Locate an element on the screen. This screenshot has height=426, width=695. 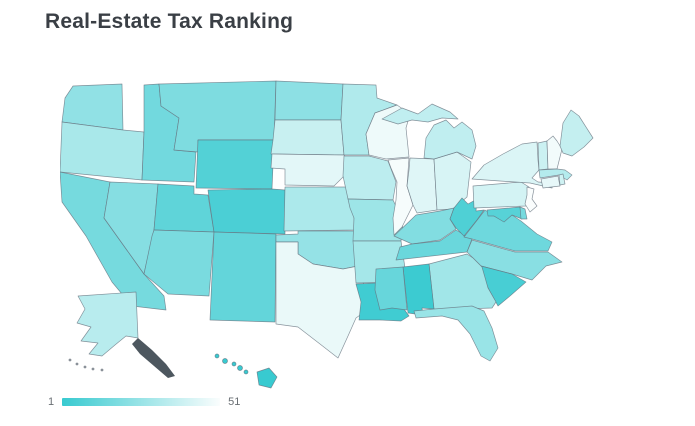
state-colorado: Colorado — rank 6 is located at coordinates (246, 211).